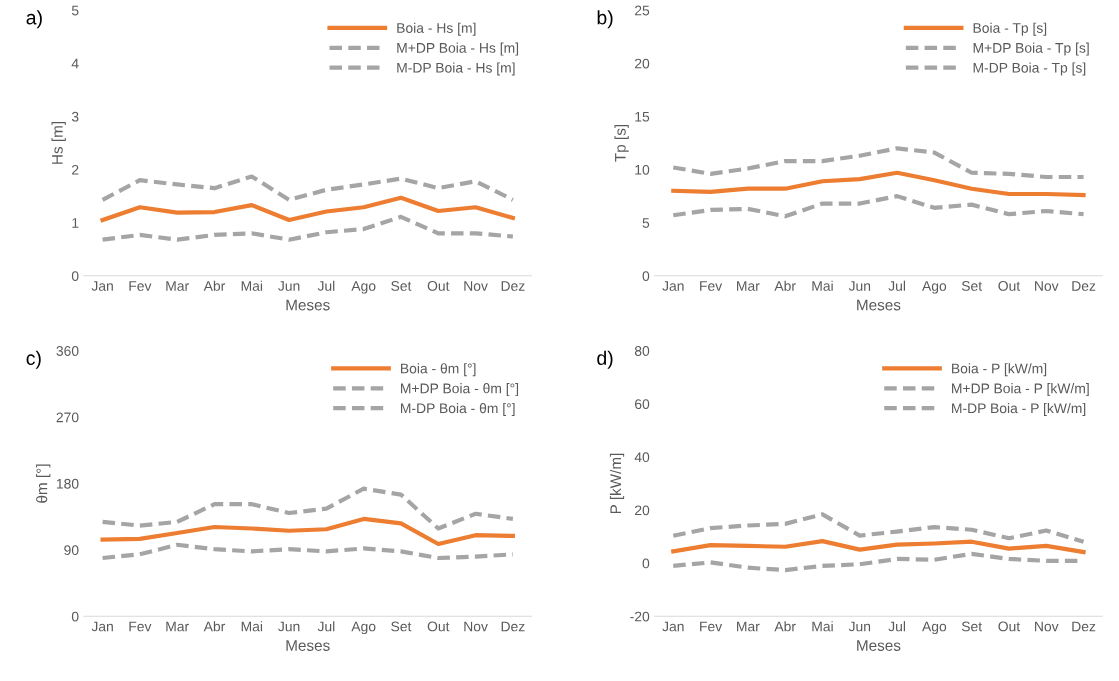 The height and width of the screenshot is (681, 1119). What do you see at coordinates (458, 49) in the screenshot?
I see `legend-label: M+DP Boia - Hs [m]` at bounding box center [458, 49].